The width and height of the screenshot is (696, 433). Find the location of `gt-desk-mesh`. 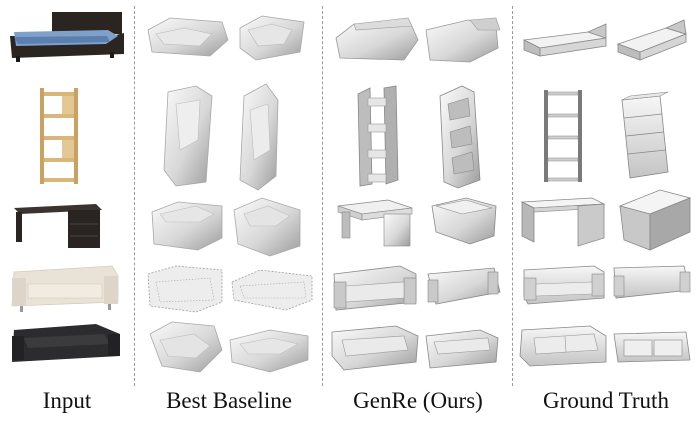

gt-desk-mesh is located at coordinates (606, 220).